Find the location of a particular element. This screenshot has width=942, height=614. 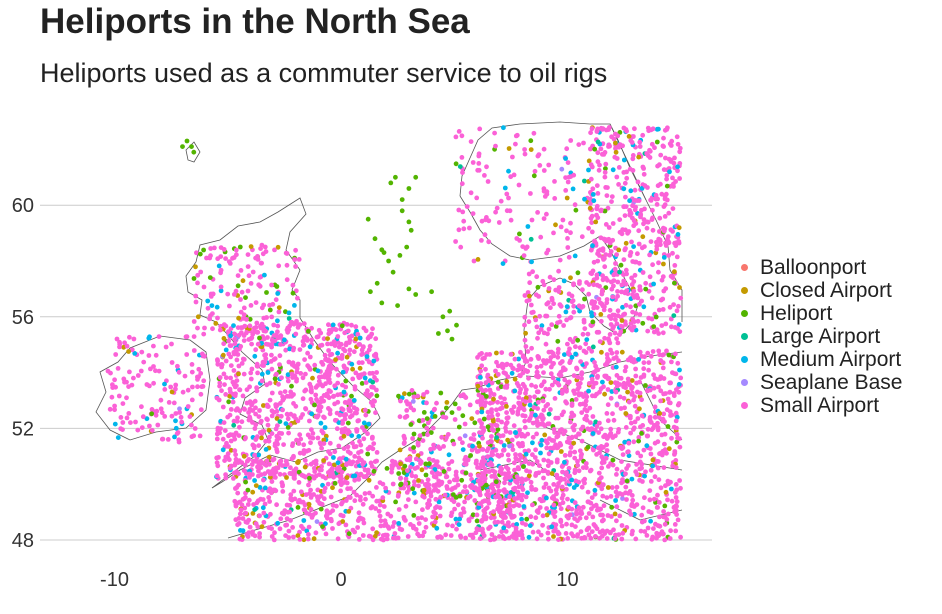

legend-swatch is located at coordinates (744, 359).